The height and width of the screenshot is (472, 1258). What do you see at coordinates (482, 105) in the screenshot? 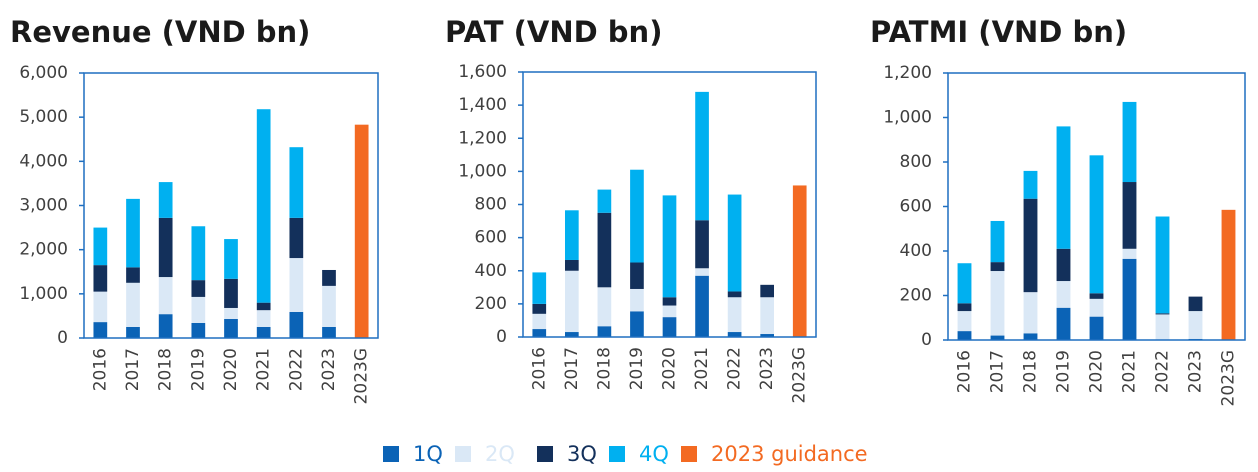
I see `y-tick-label: 1,400` at bounding box center [482, 105].